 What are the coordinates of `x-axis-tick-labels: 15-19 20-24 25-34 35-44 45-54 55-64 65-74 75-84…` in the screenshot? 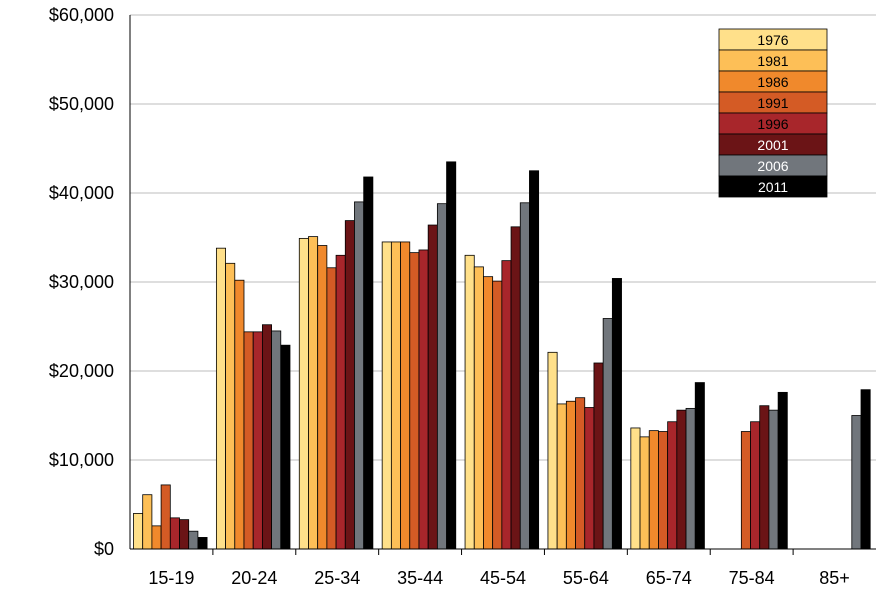 It's located at (498, 578).